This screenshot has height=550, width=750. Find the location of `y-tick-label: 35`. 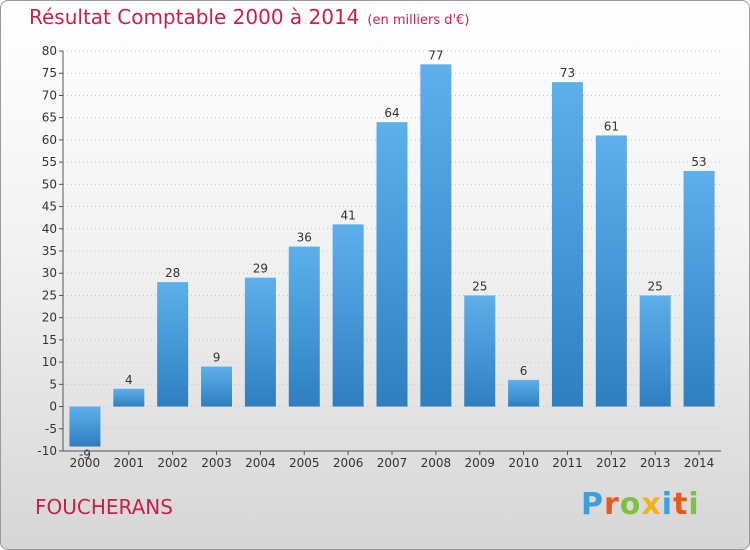

y-tick-label: 35 is located at coordinates (49, 251).